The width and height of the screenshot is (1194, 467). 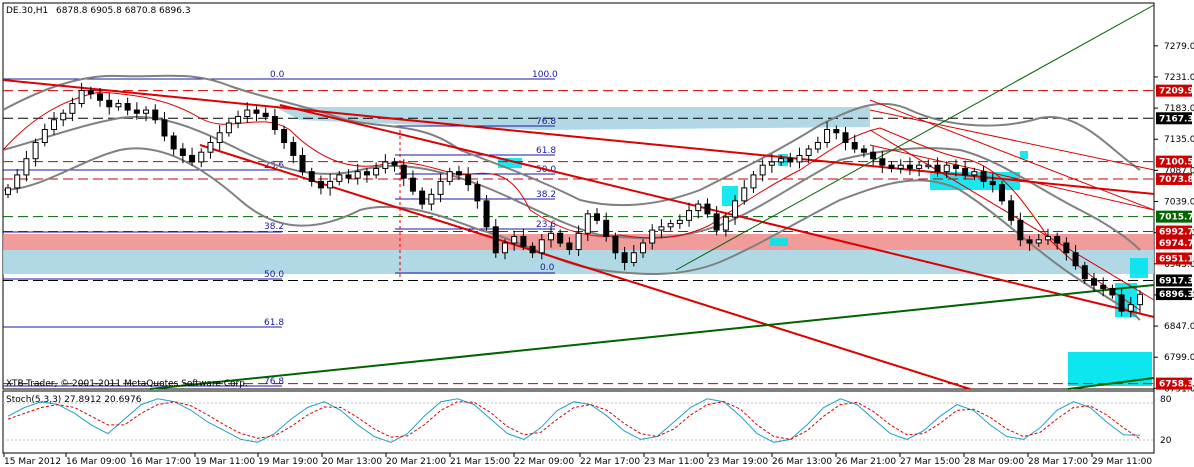 I want to click on time-tick-label: 15 Mar 2012, so click(x=32, y=462).